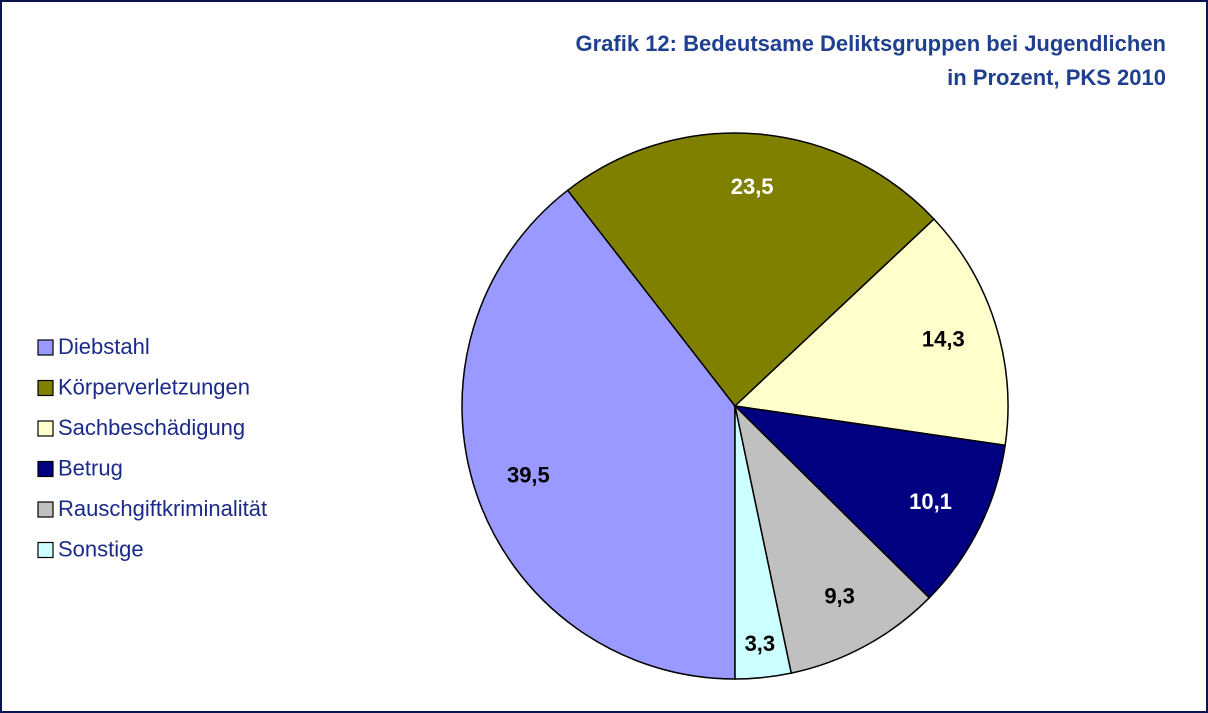  Describe the element at coordinates (943, 338) in the screenshot. I see `data-label: 14,3` at that location.